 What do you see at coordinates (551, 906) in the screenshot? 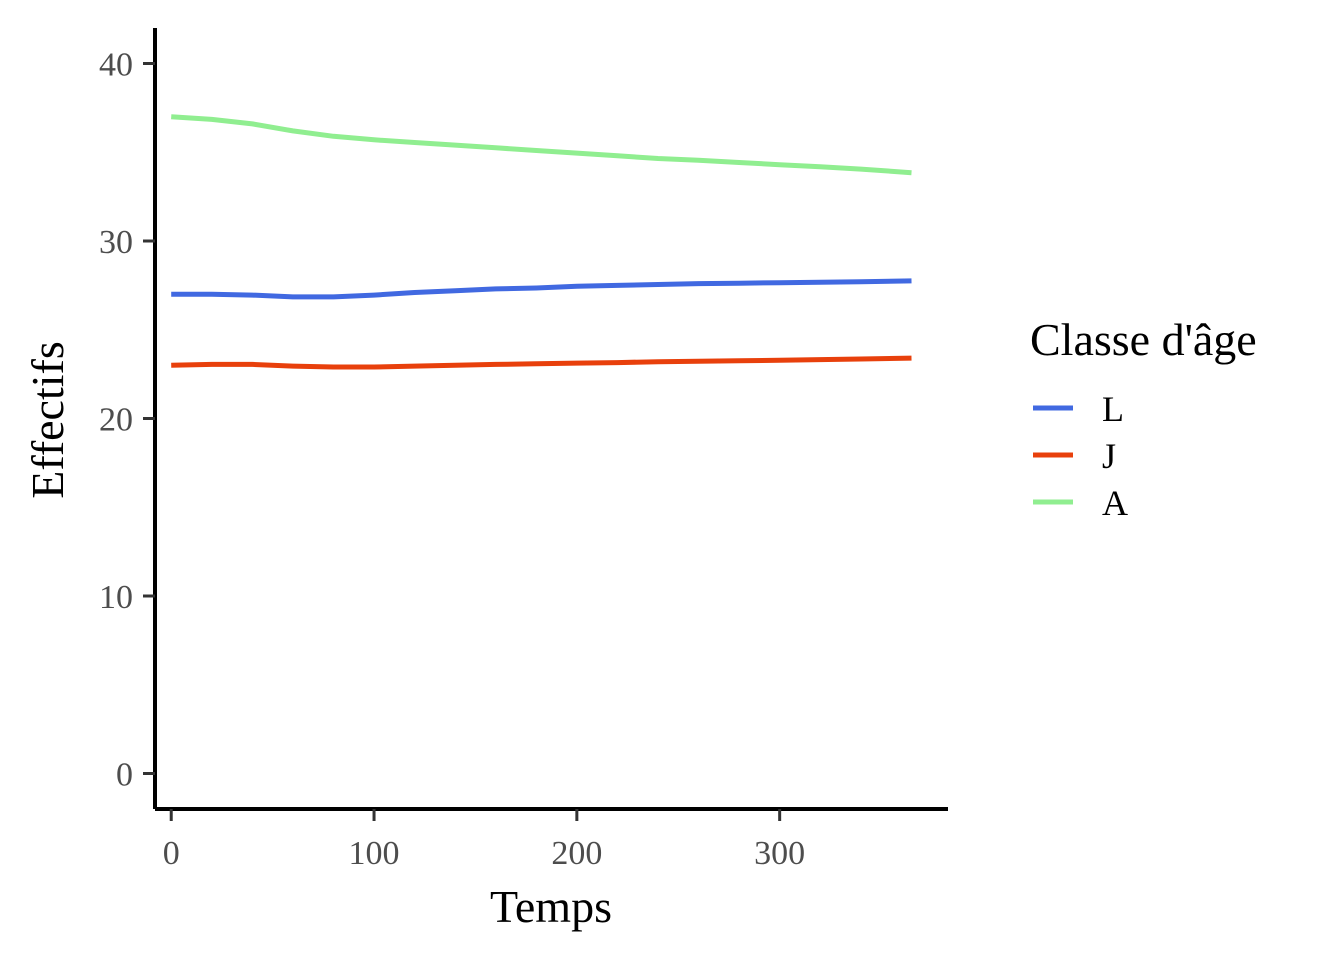
I see `x-axis-title: Temps` at bounding box center [551, 906].